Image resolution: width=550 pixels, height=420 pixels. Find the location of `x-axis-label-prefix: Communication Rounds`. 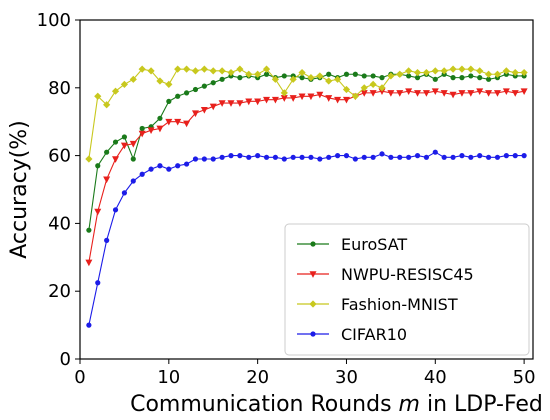

x-axis-label-prefix: Communication Rounds is located at coordinates (264, 404).